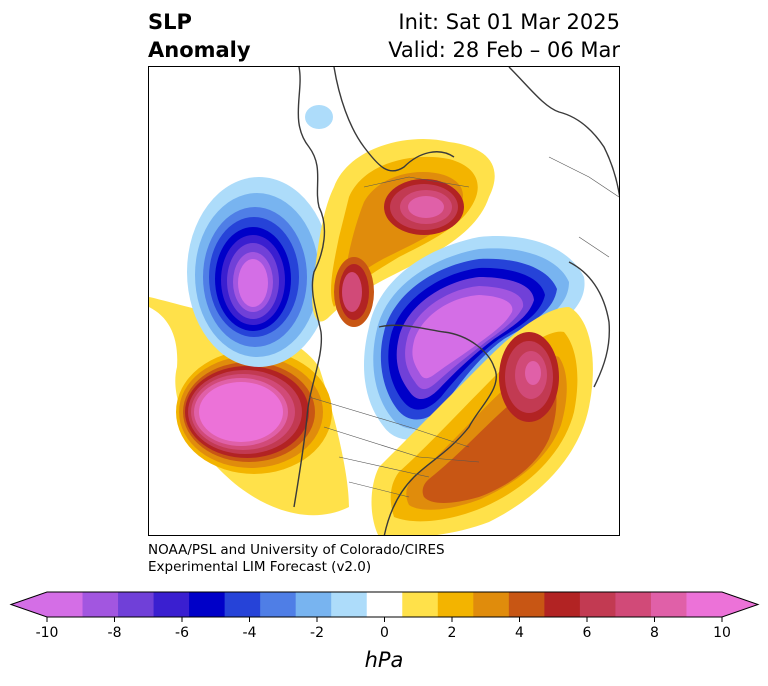 This screenshot has width=768, height=686. Describe the element at coordinates (319, 117) in the screenshot. I see `minor-low-anomaly` at that location.